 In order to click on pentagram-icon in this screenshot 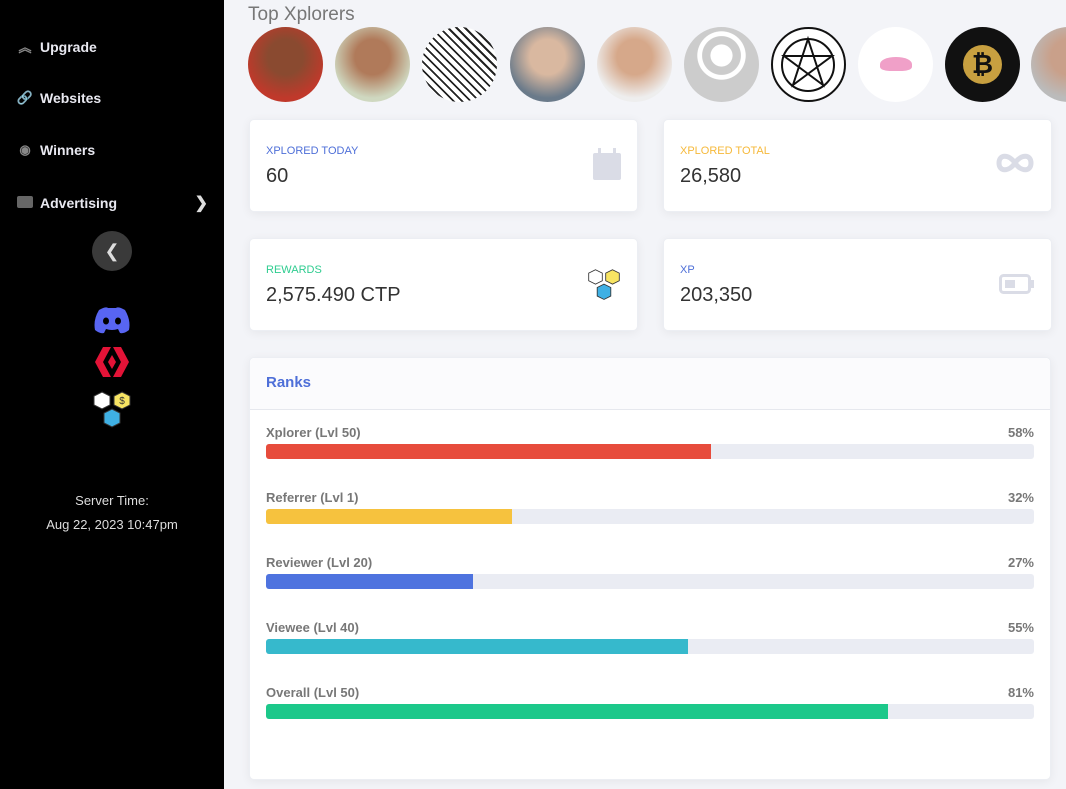, I will do `click(808, 63)`.